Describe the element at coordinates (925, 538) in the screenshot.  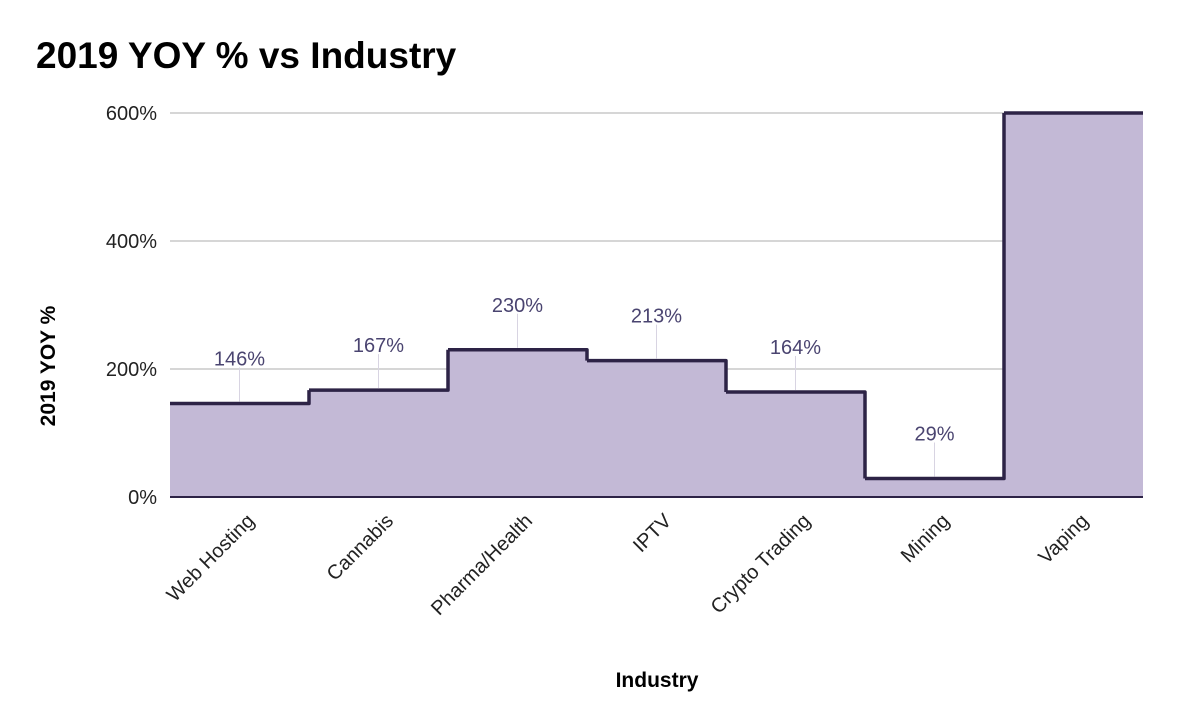
I see `x-category-label: Mining` at that location.